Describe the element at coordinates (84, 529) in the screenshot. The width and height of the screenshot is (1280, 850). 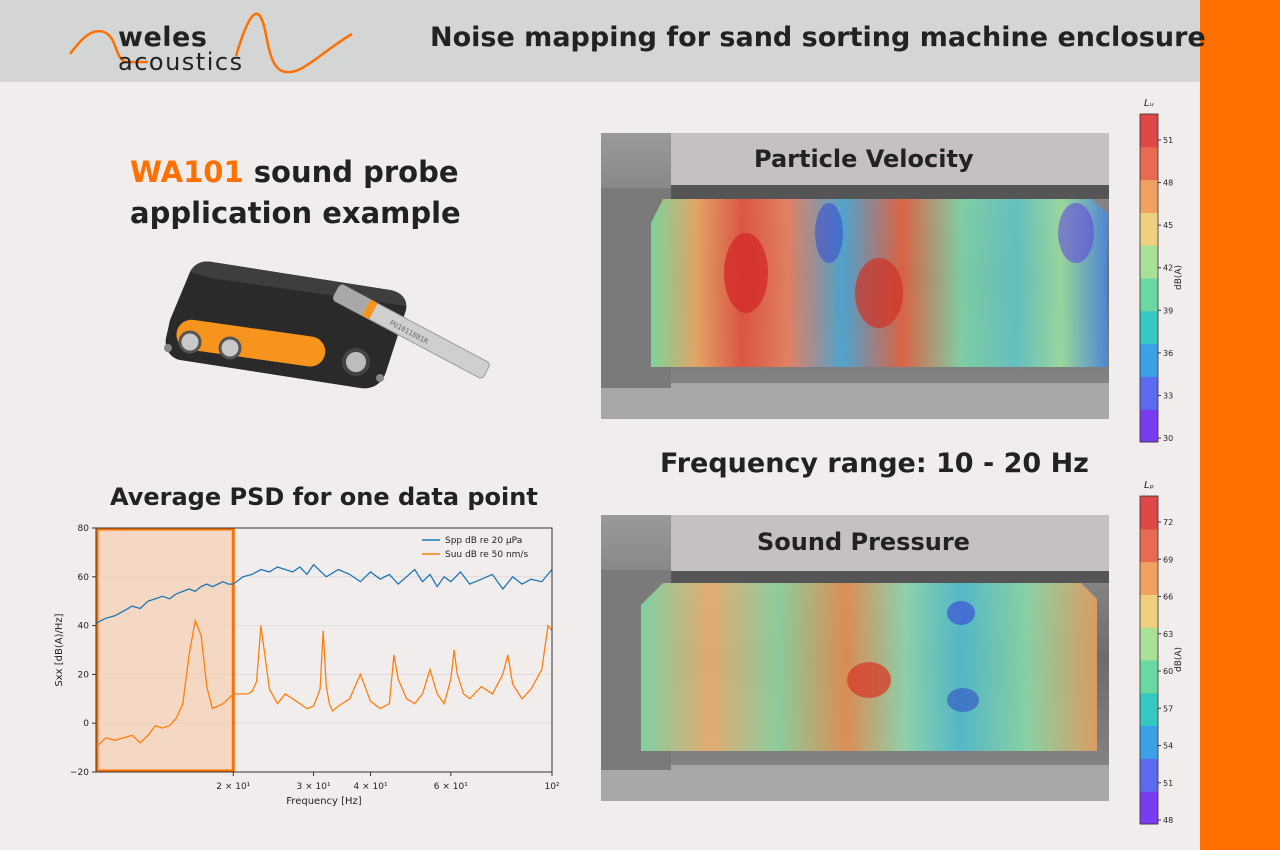
I see `y-tick-label: 80` at that location.